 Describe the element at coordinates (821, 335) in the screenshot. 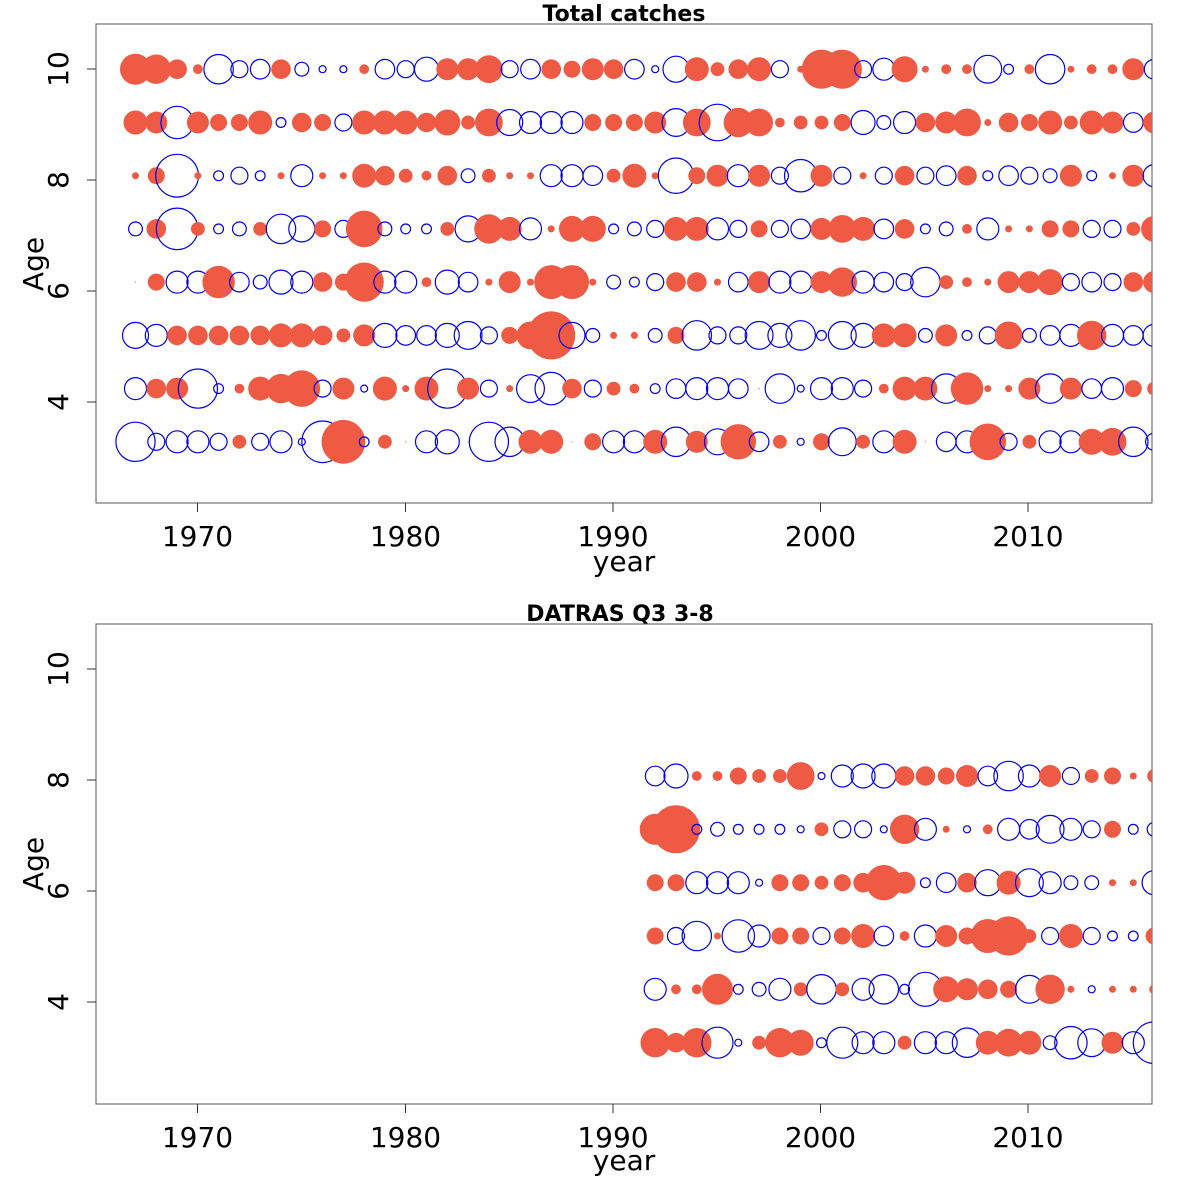

I see `residual-bubble-age5-2000` at that location.